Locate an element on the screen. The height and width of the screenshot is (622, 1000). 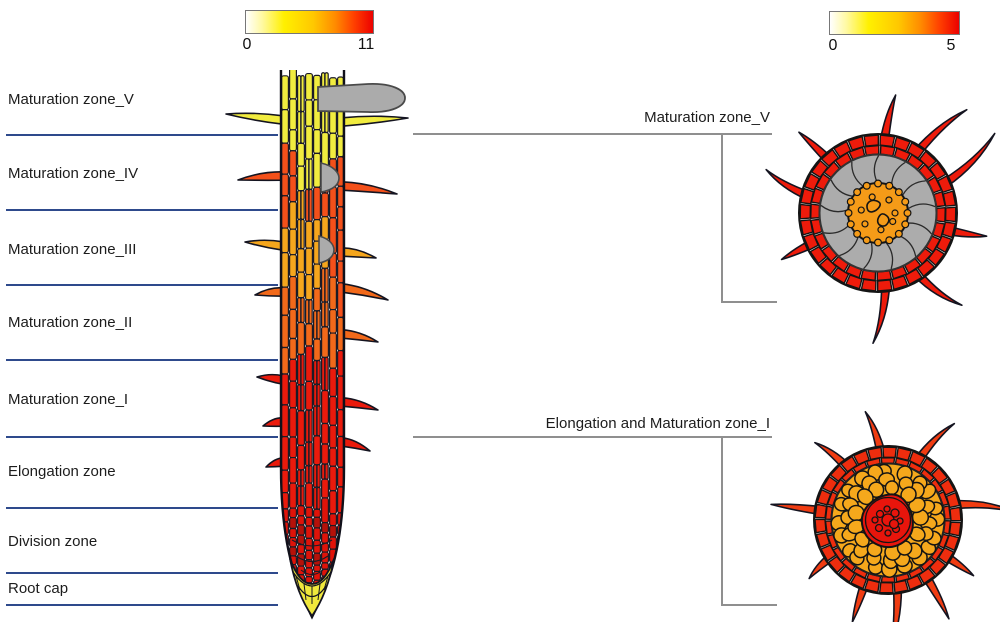
zone-label-root-cap: Root cap is located at coordinates (38, 588).